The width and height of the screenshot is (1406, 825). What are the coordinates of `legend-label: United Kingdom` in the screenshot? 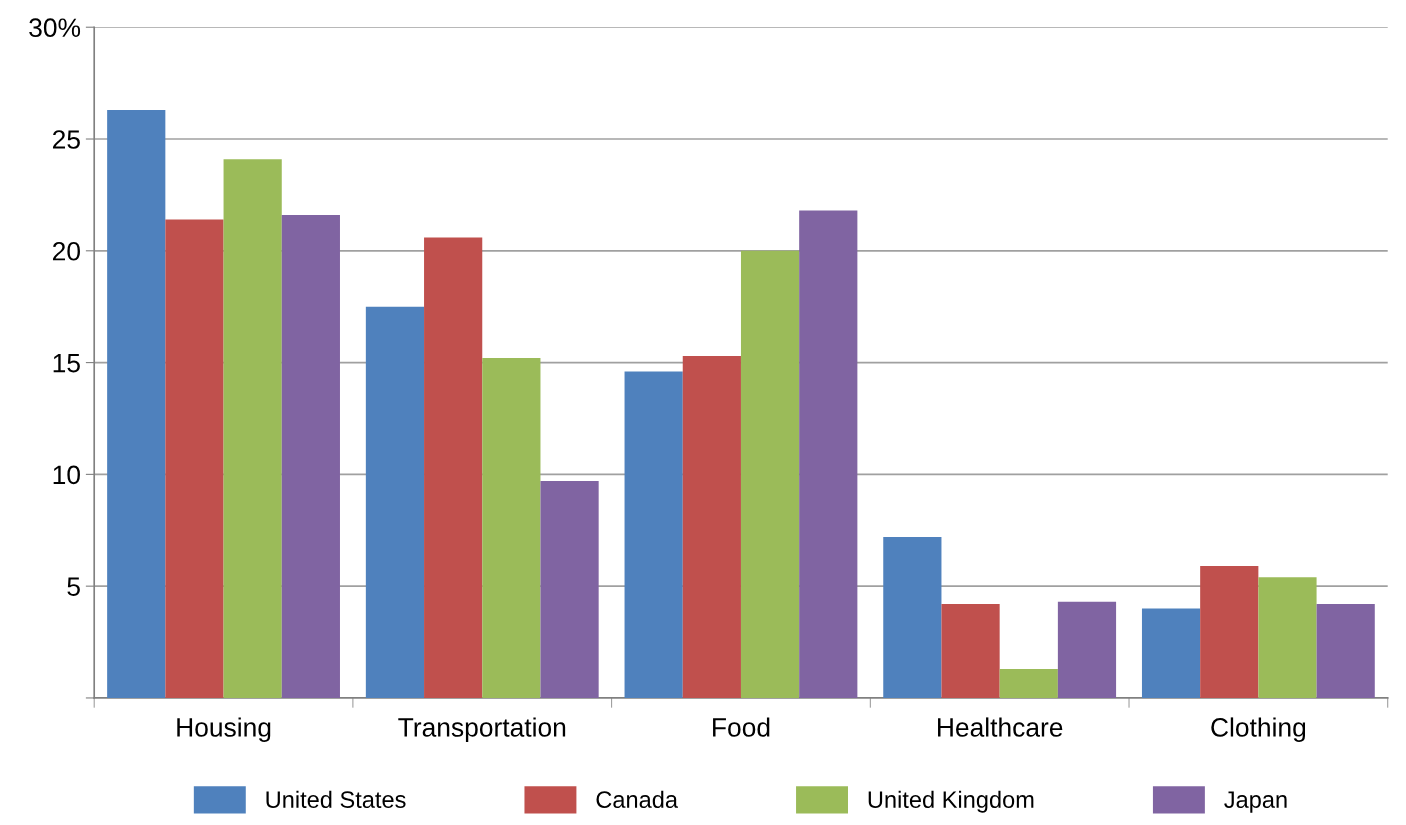 It's located at (951, 801).